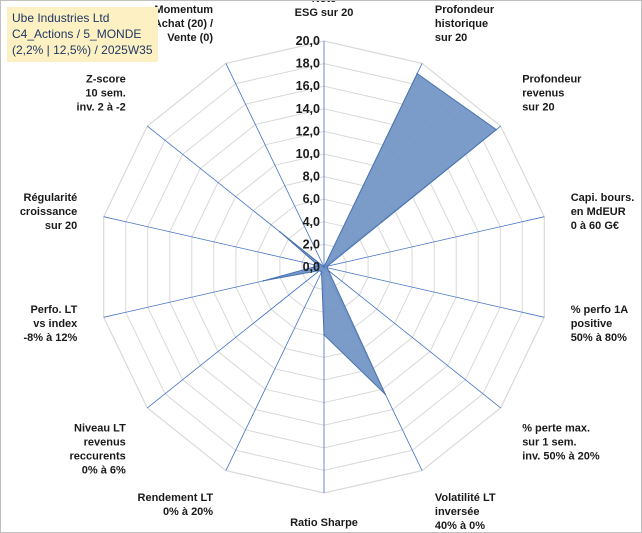  Describe the element at coordinates (311, 222) in the screenshot. I see `tick-label: 4,0` at that location.